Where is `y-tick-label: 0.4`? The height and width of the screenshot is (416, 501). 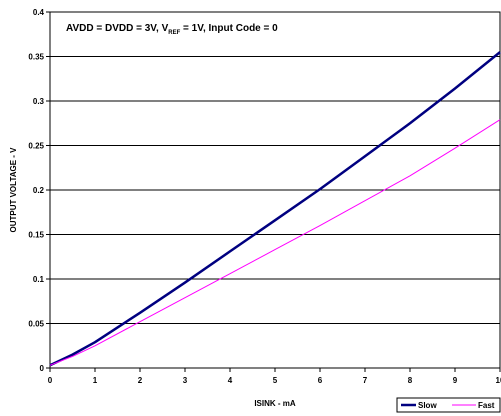
y-tick-label: 0.4 is located at coordinates (39, 12).